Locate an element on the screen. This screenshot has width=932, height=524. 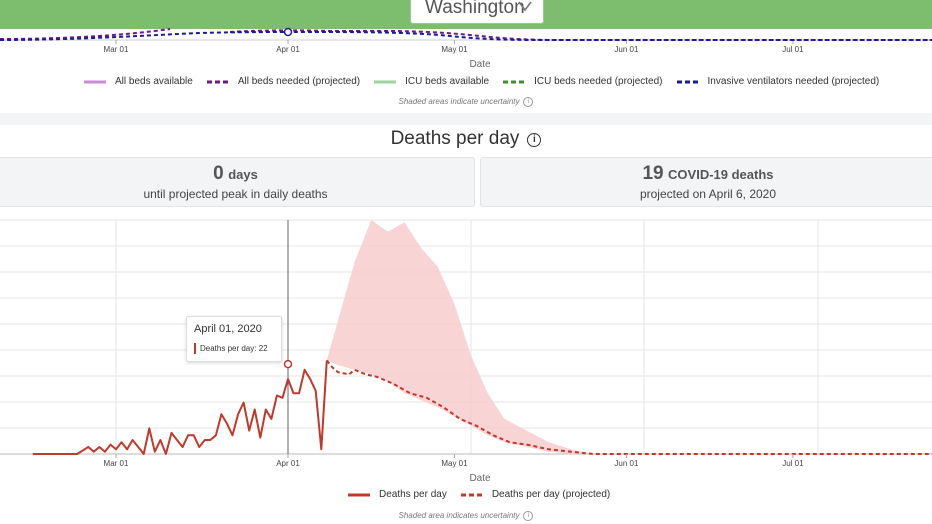
resources-uncertainty-note: Shaded areas indicate uncertainty i is located at coordinates (466, 102).